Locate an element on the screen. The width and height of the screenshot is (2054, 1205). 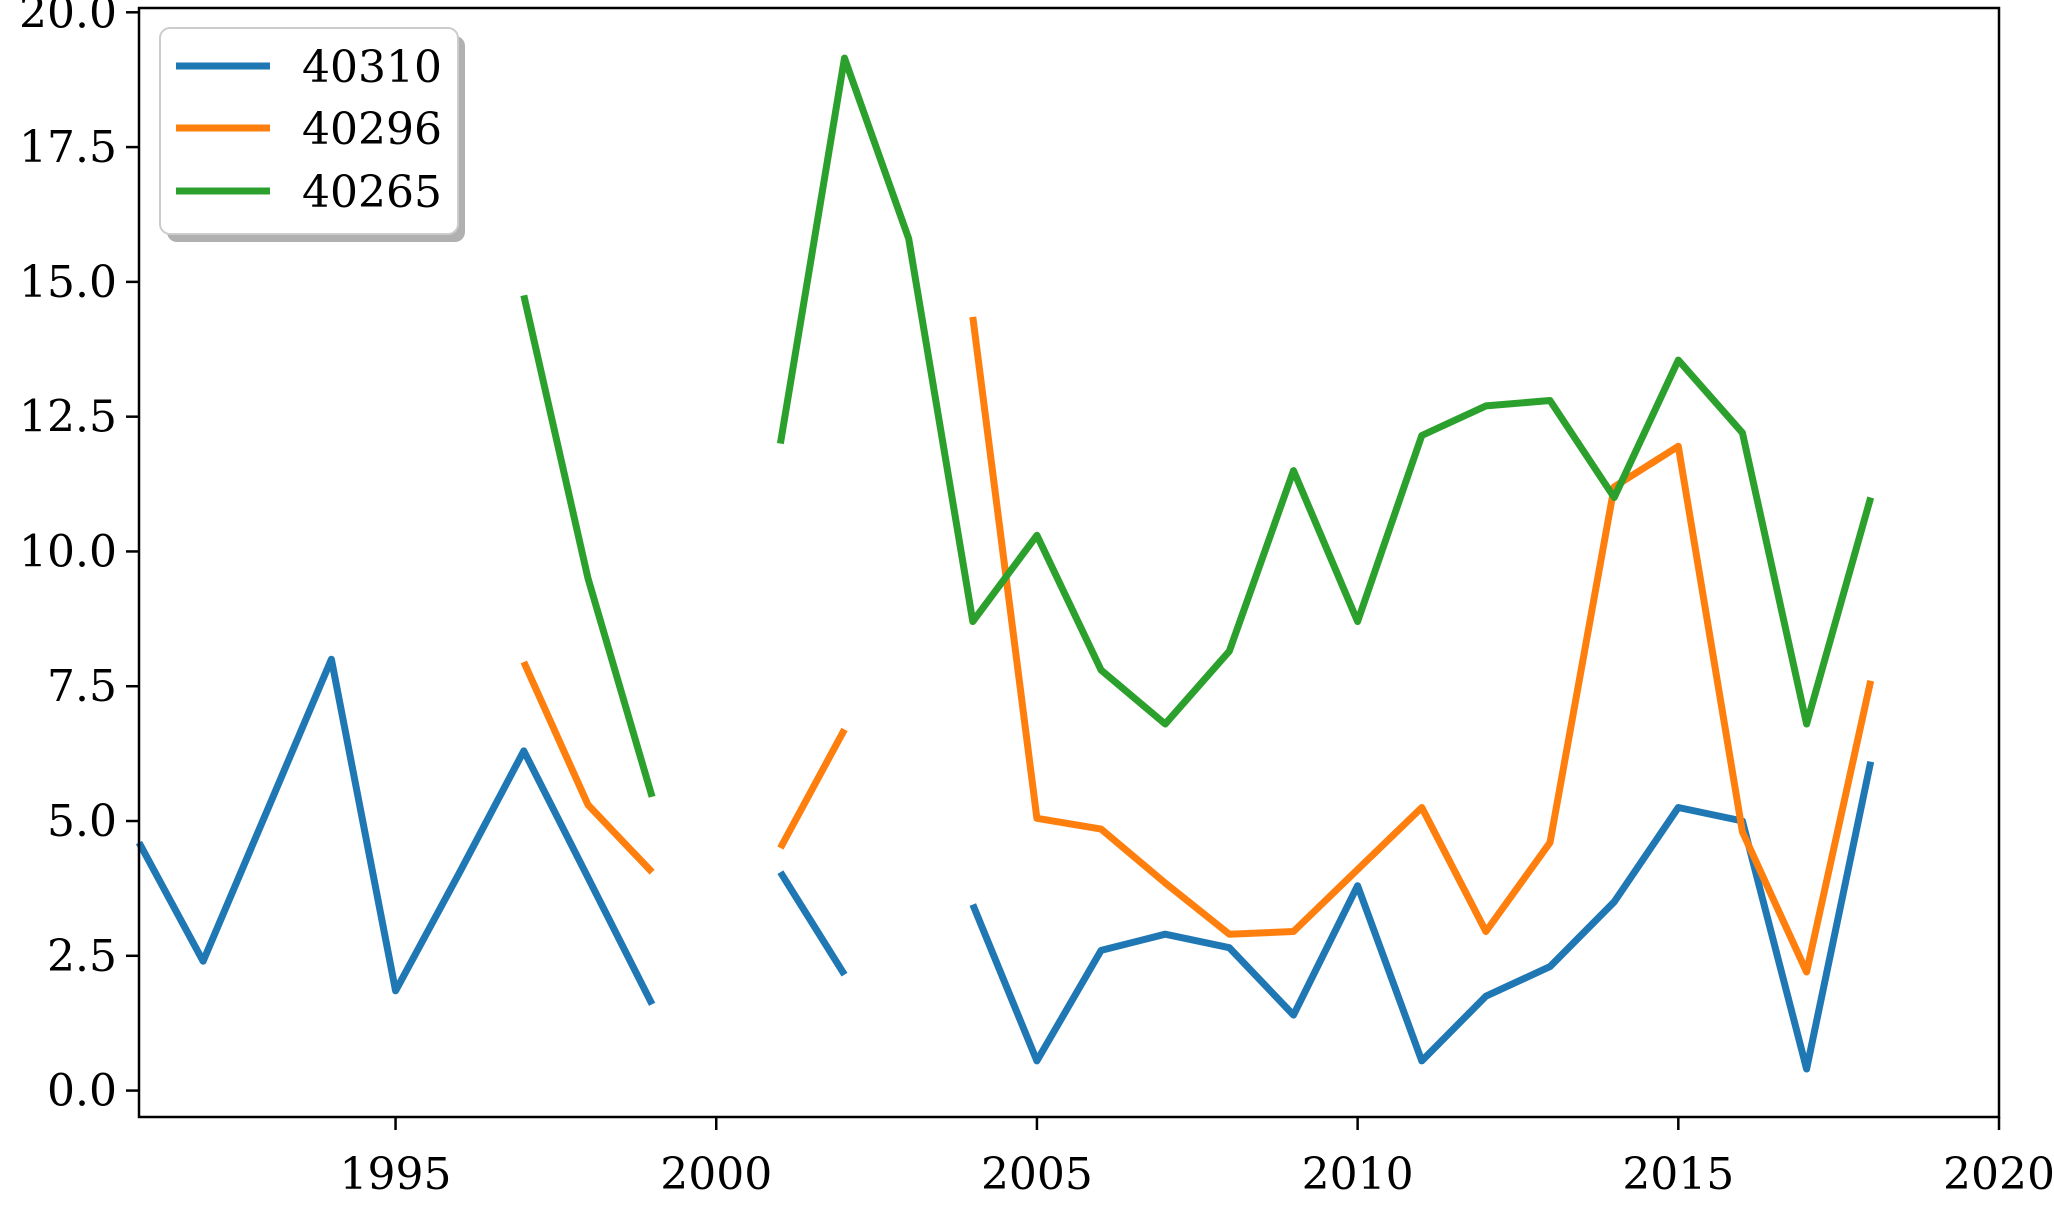
y-tick-label: 10.0 is located at coordinates (68, 551).